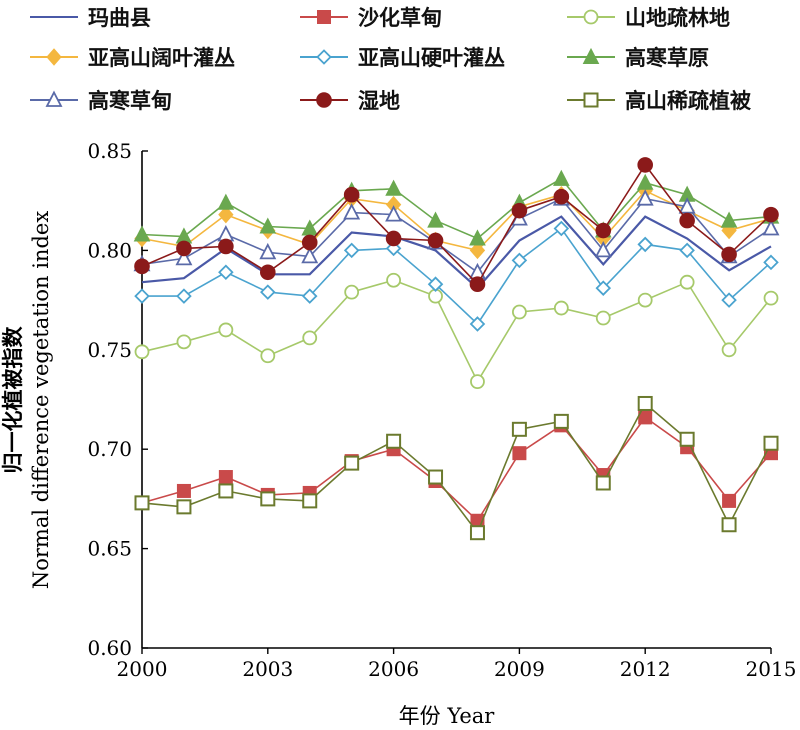 This screenshot has width=800, height=730. I want to click on y-axis-title-cn: 归一化植被指数, so click(12, 400).